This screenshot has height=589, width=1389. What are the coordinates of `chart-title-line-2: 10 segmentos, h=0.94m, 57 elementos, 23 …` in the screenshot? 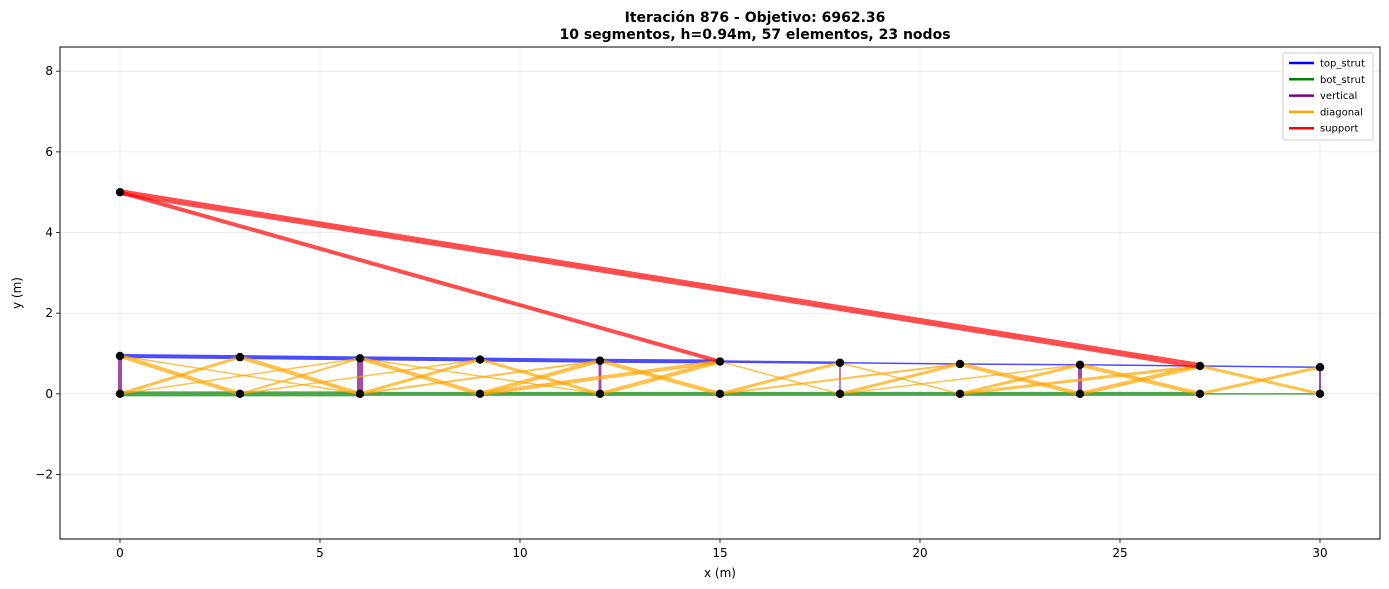 It's located at (754, 35).